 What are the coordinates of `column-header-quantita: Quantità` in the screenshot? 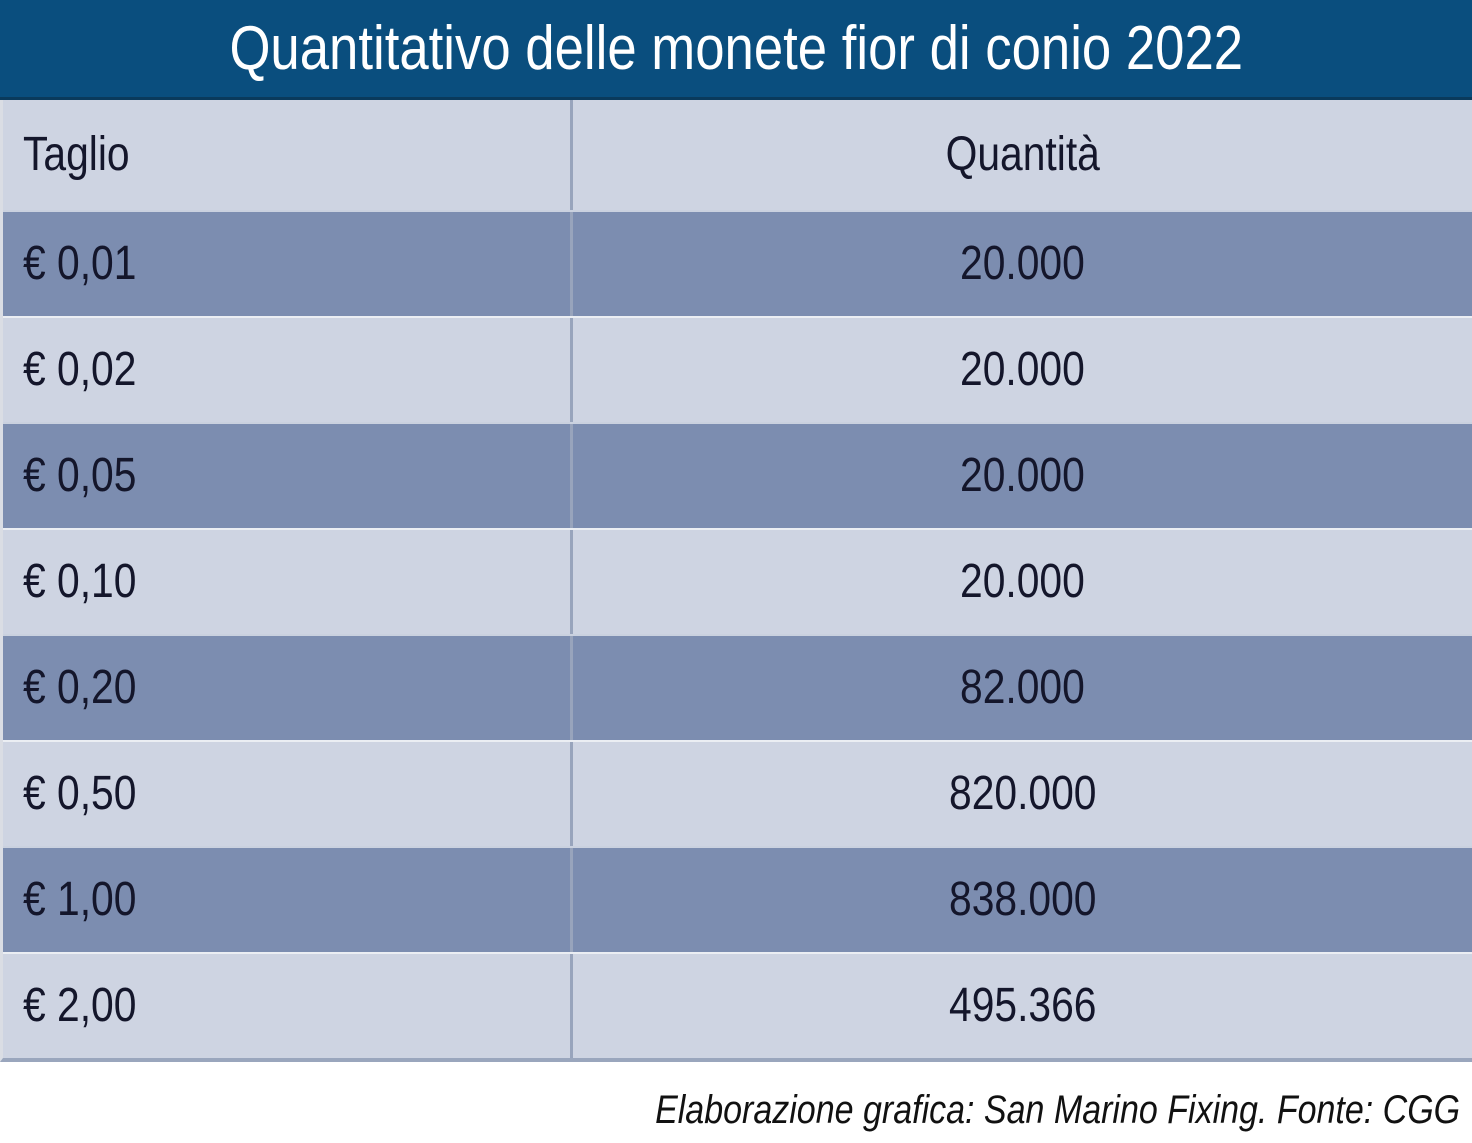 It's located at (1022, 155).